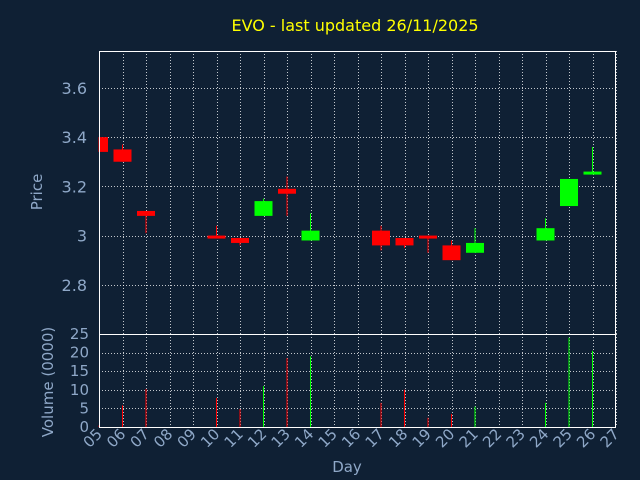 The height and width of the screenshot is (480, 640). I want to click on price-tick-label: 3.2, so click(74, 186).